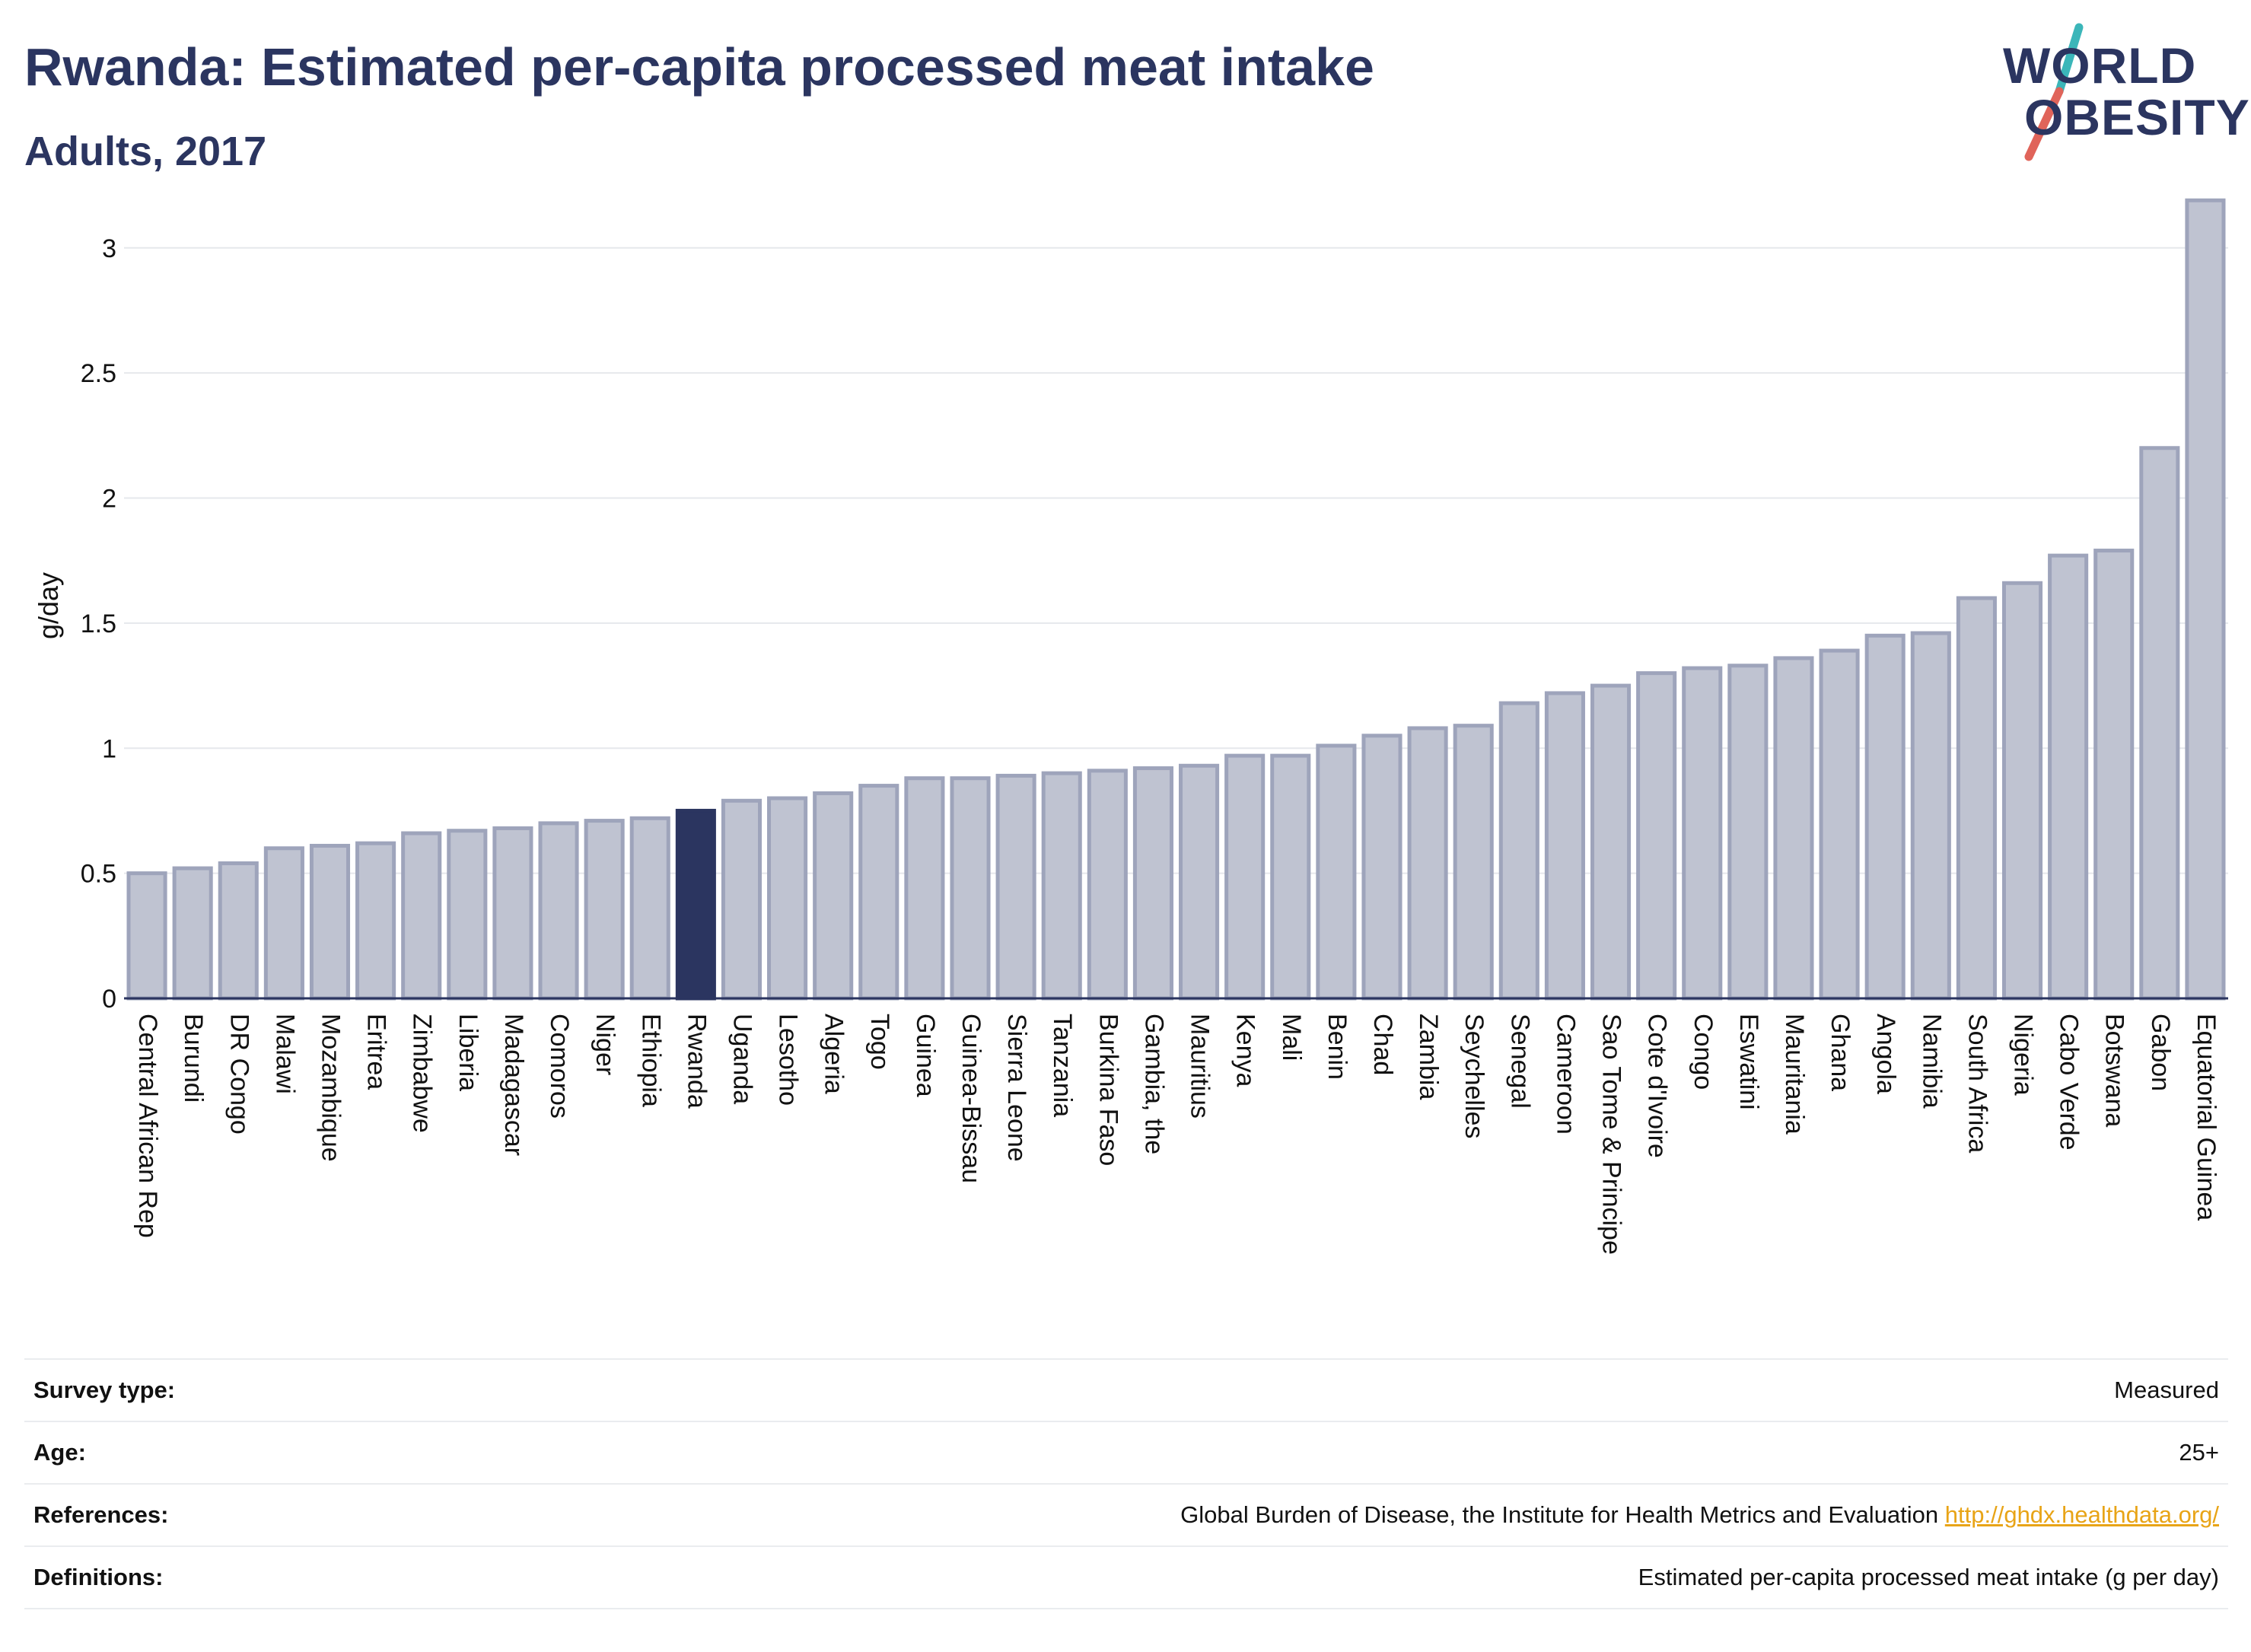  I want to click on bar-dr-congo, so click(238, 931).